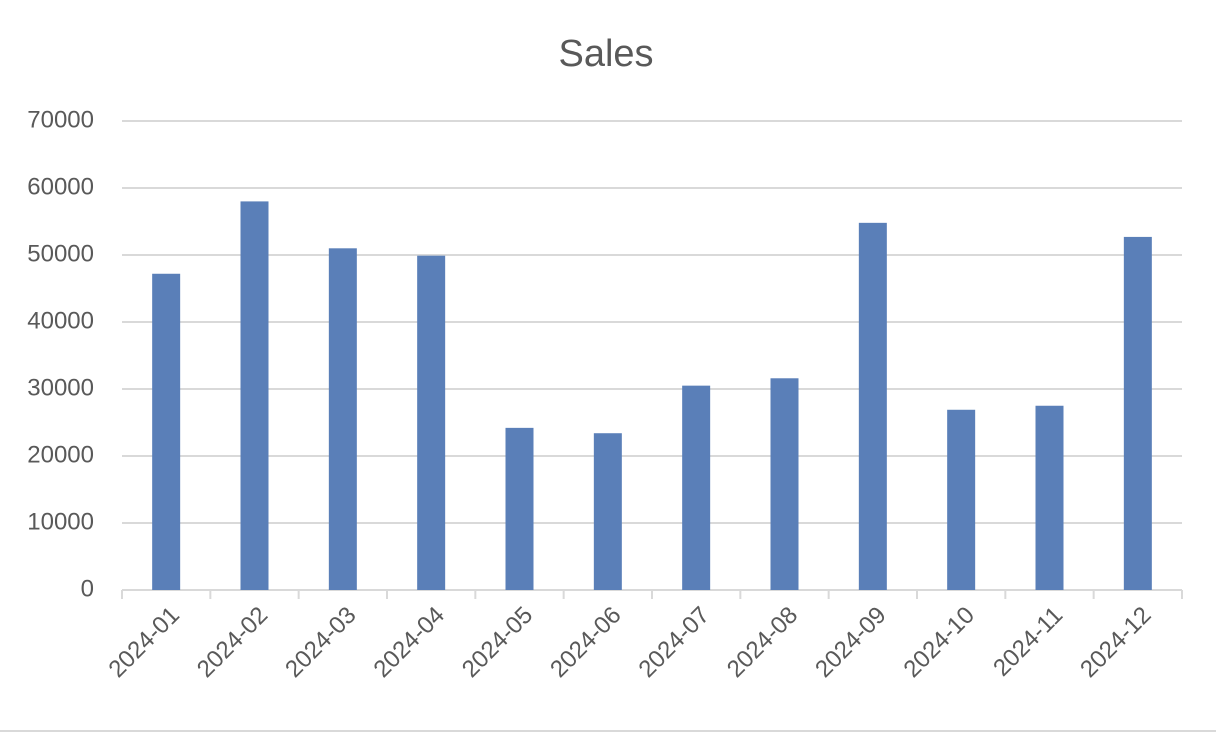  I want to click on y-tick-label: 70000, so click(60, 119).